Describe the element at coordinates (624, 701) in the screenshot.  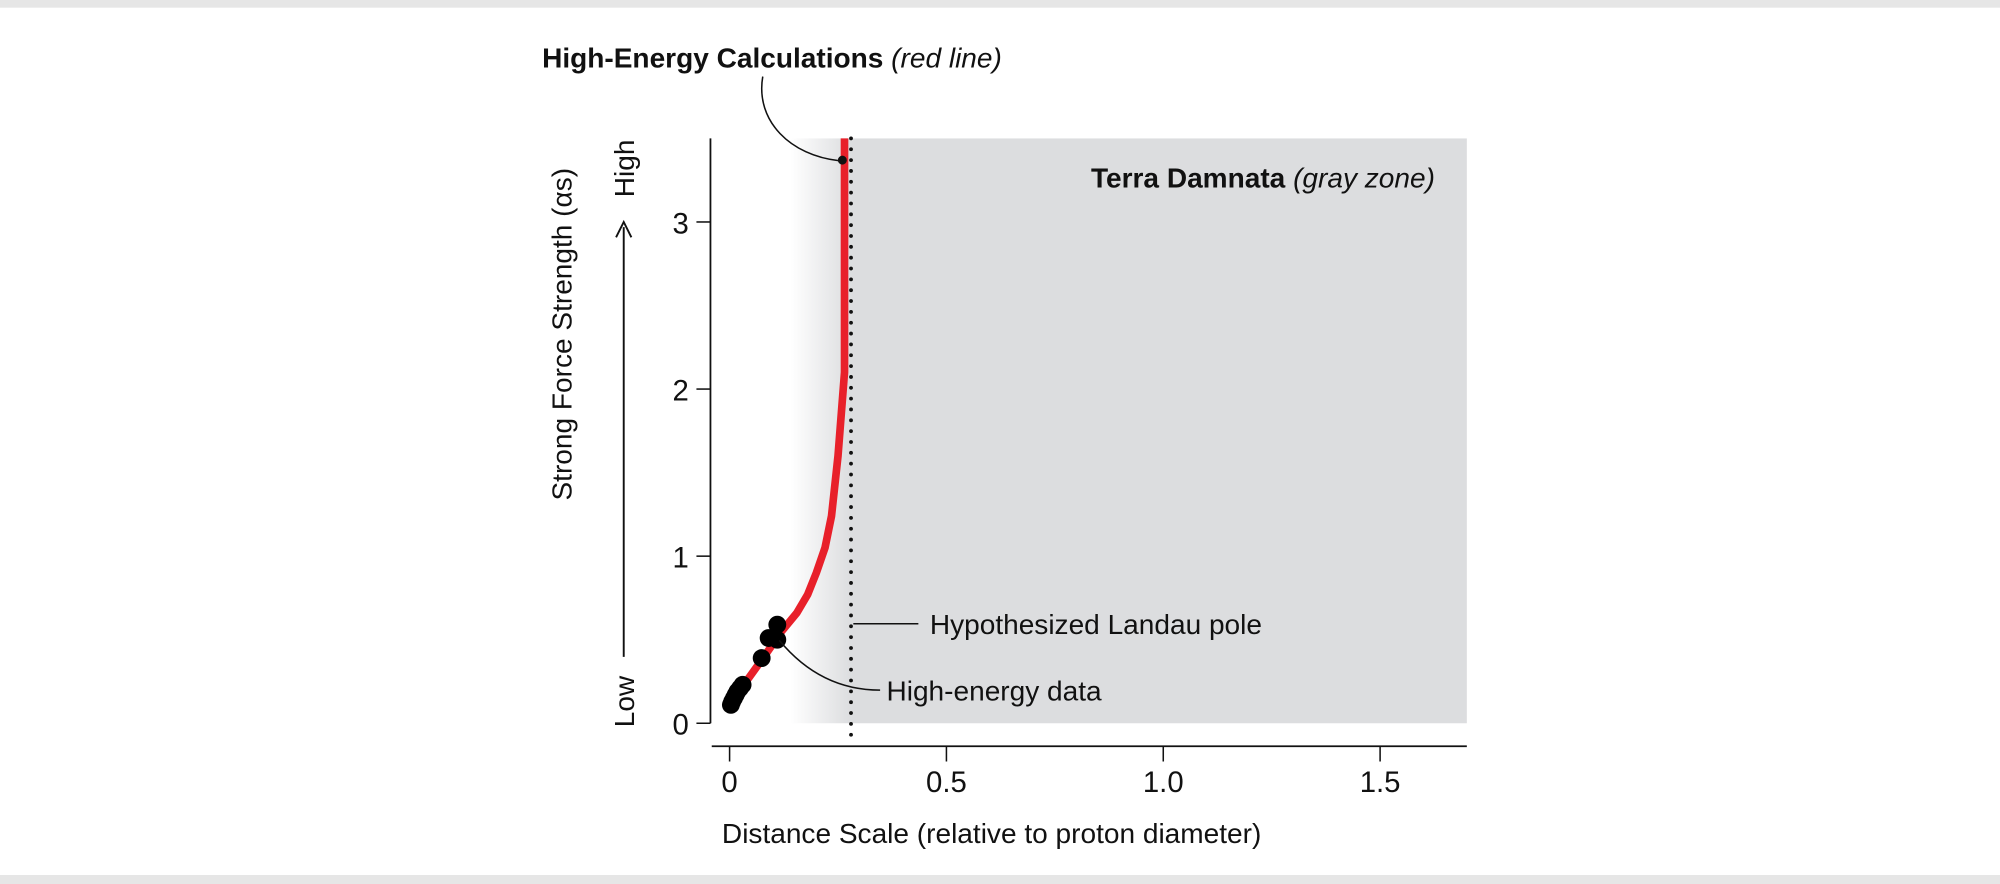
I see `y-axis-low-label: Low` at that location.